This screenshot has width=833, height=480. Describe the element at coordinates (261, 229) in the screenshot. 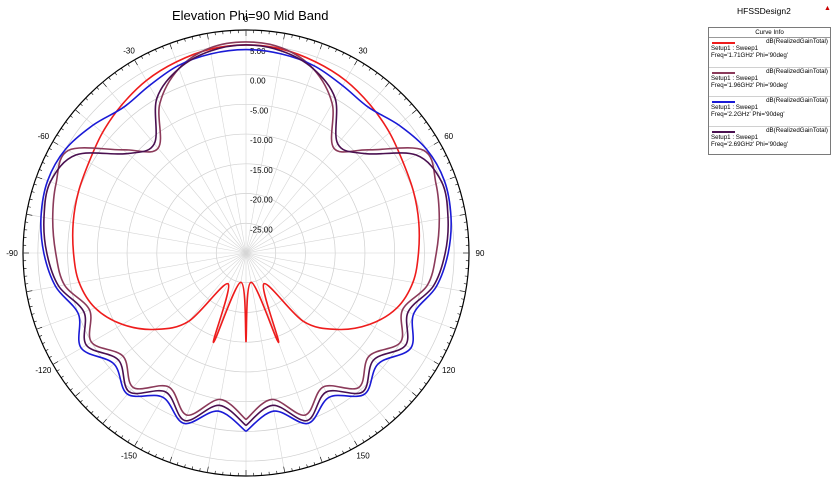

I see `radial-tick-label: -25.00` at that location.